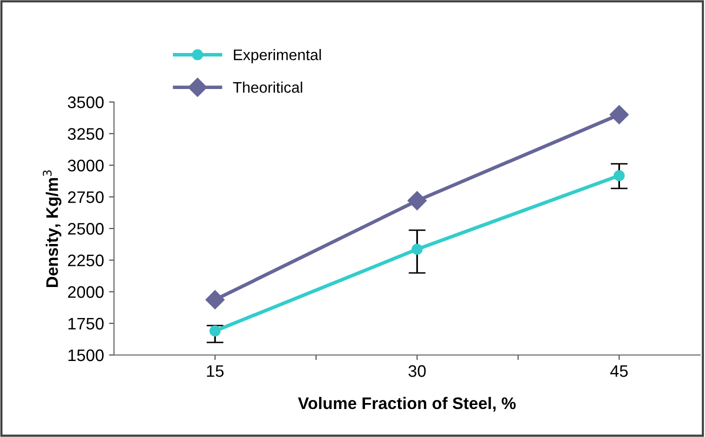 Image resolution: width=705 pixels, height=437 pixels. Describe the element at coordinates (86, 166) in the screenshot. I see `y-tick-label: 3000` at that location.